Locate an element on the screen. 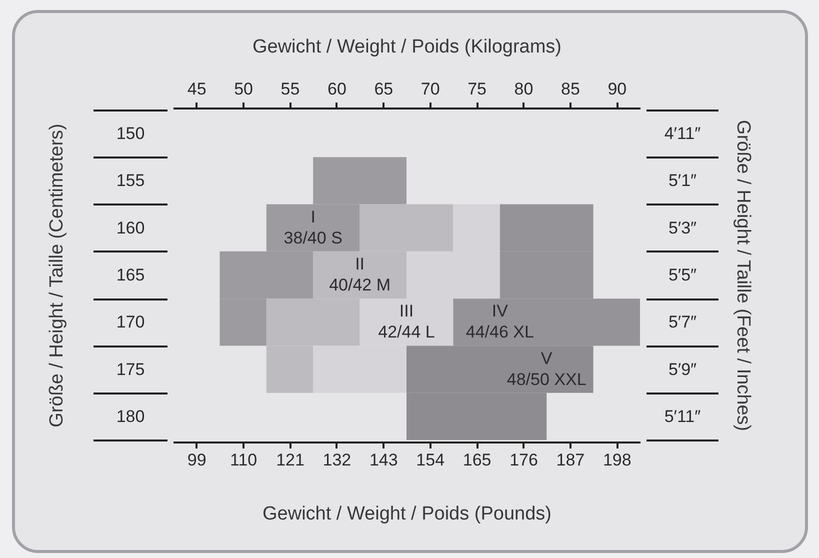 This screenshot has width=819, height=558. y-tick-label: 160 is located at coordinates (130, 228).